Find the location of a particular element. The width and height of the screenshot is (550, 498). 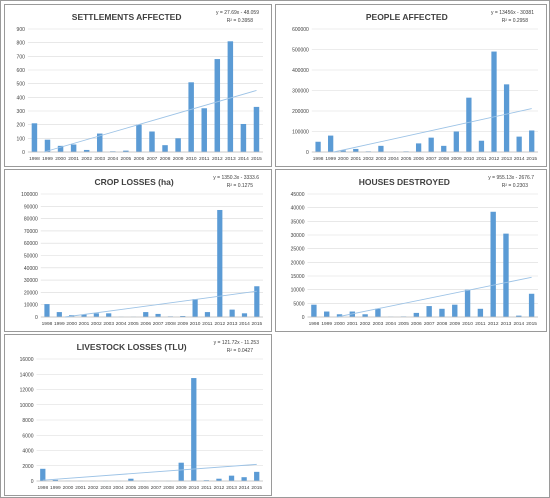

y-tick-label: 100000 is located at coordinates (300, 133).